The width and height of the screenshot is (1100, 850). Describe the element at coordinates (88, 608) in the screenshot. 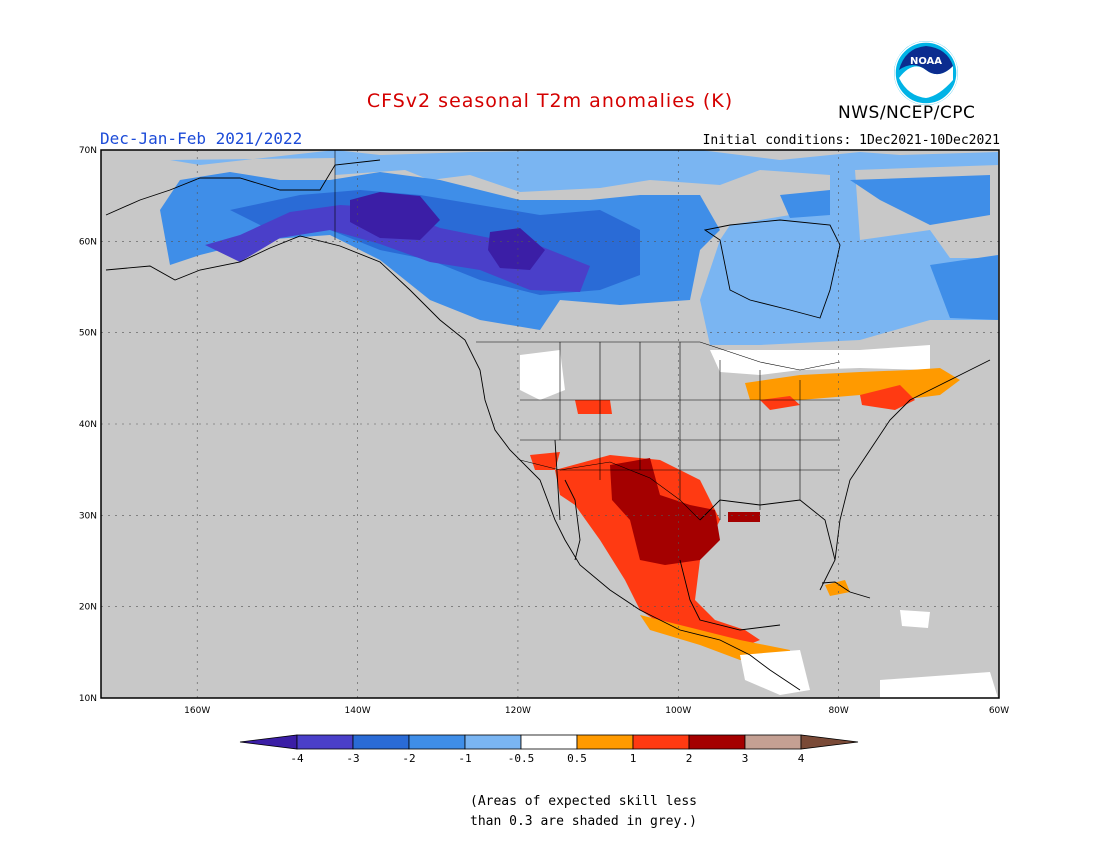

I see `lat-label: 20N` at that location.